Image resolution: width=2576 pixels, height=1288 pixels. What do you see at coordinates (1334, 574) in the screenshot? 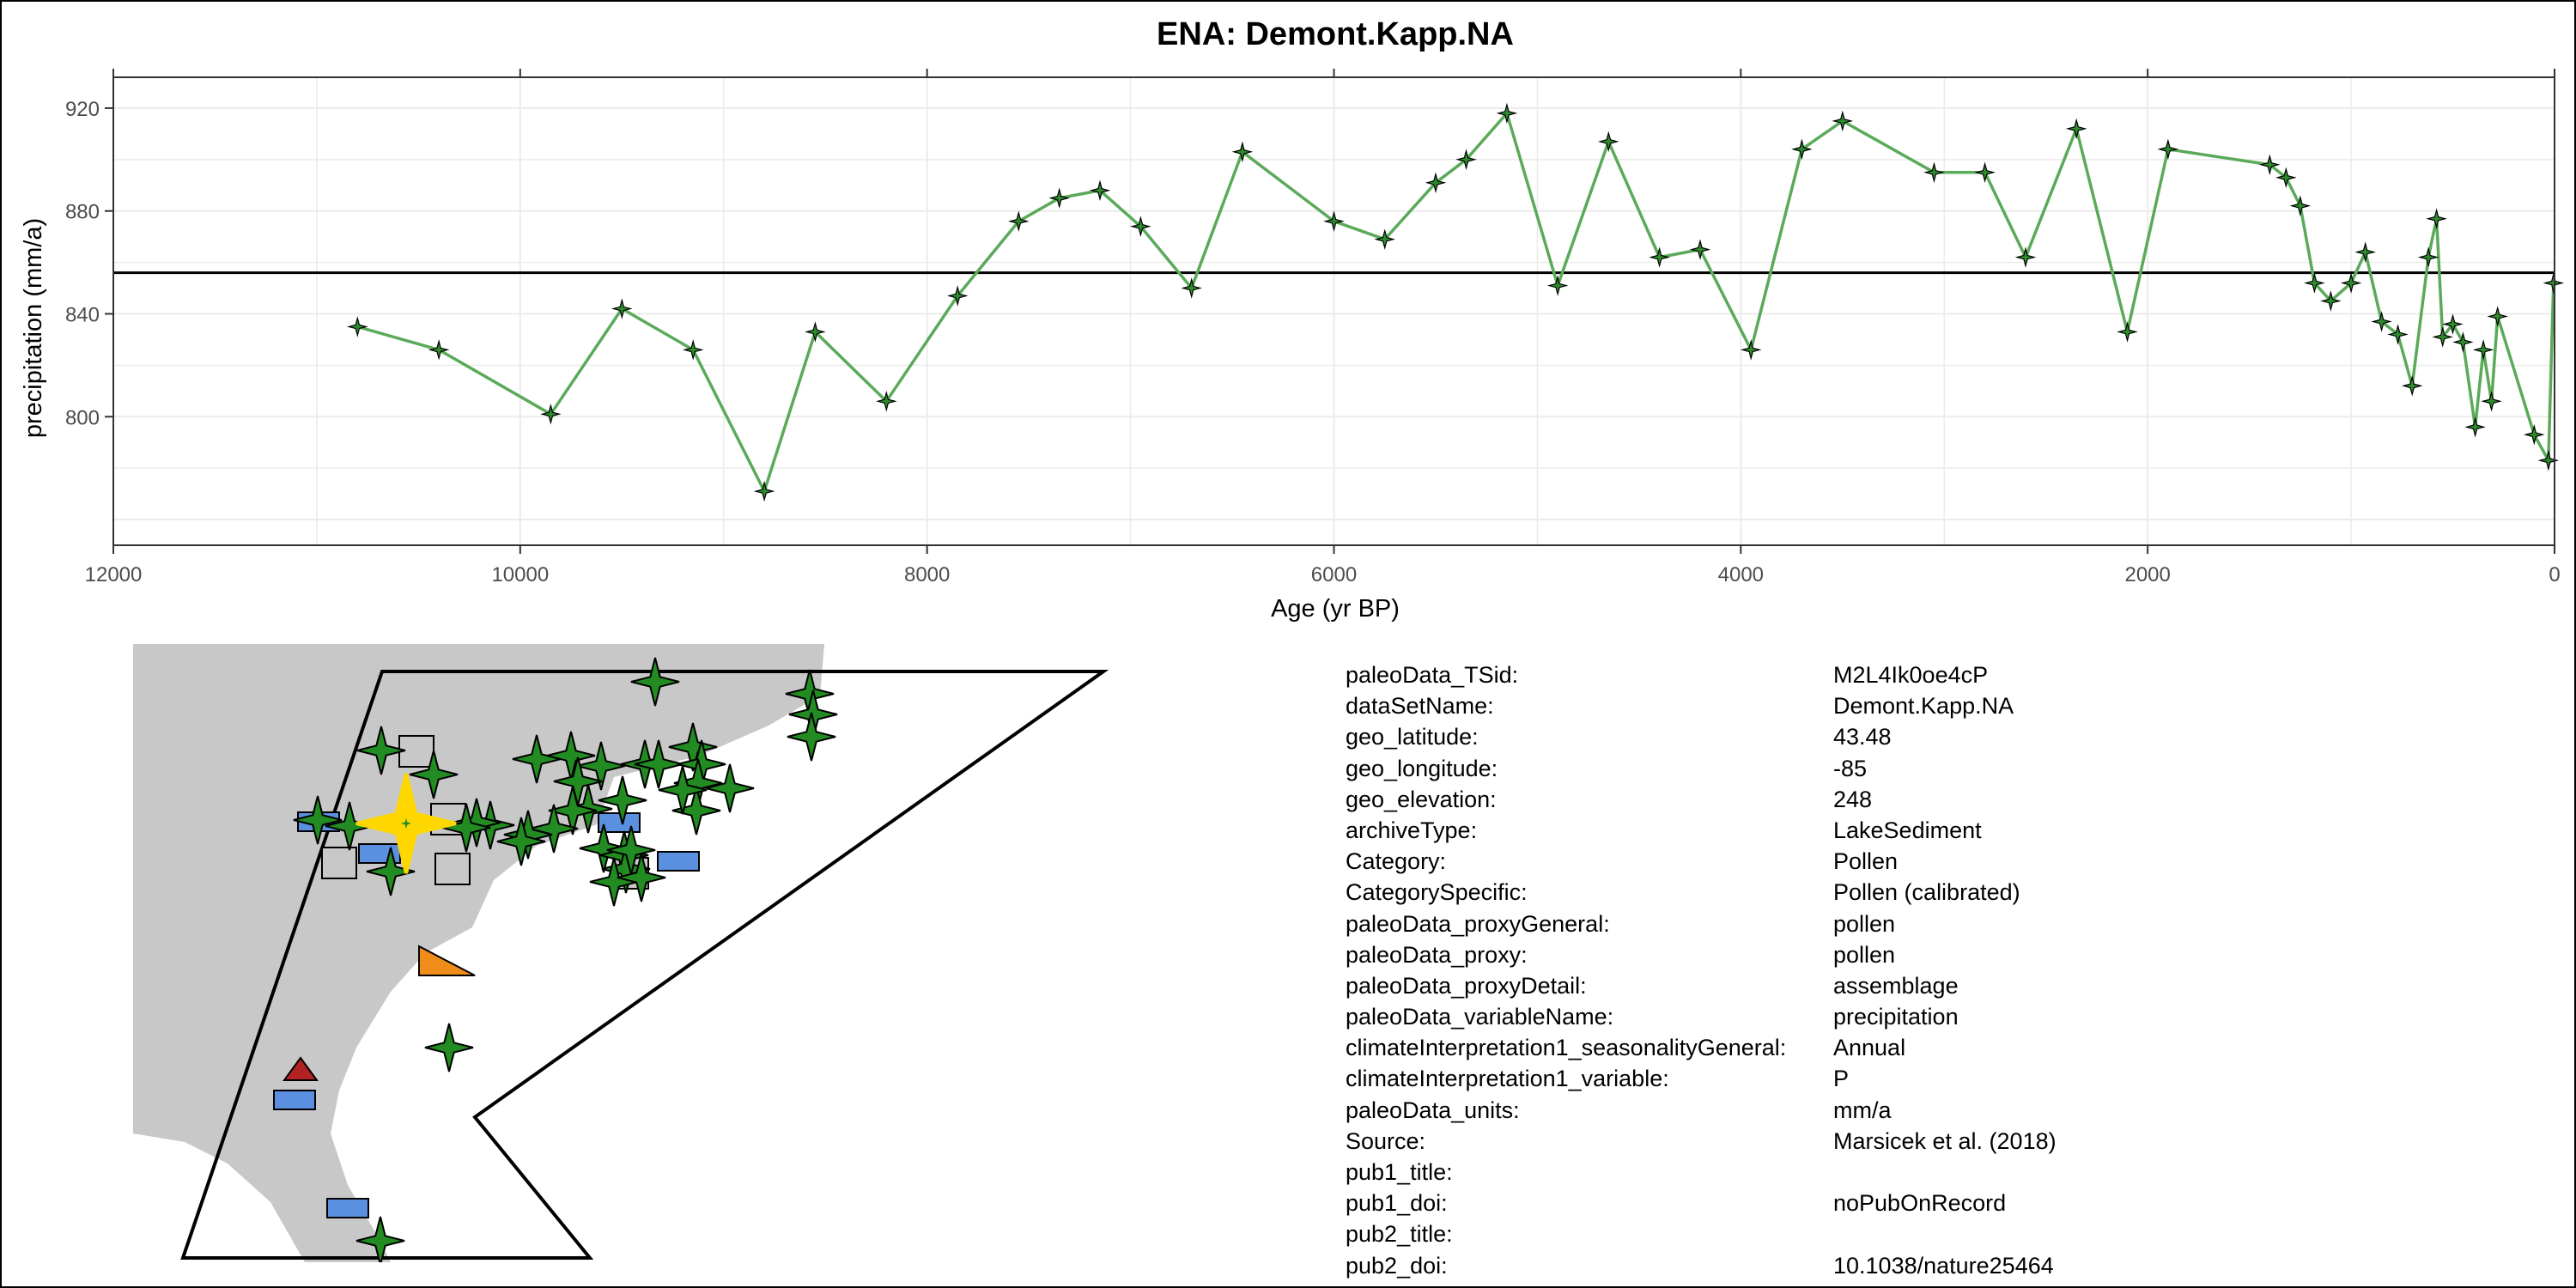
I see `x-tick-label: 6000` at bounding box center [1334, 574].